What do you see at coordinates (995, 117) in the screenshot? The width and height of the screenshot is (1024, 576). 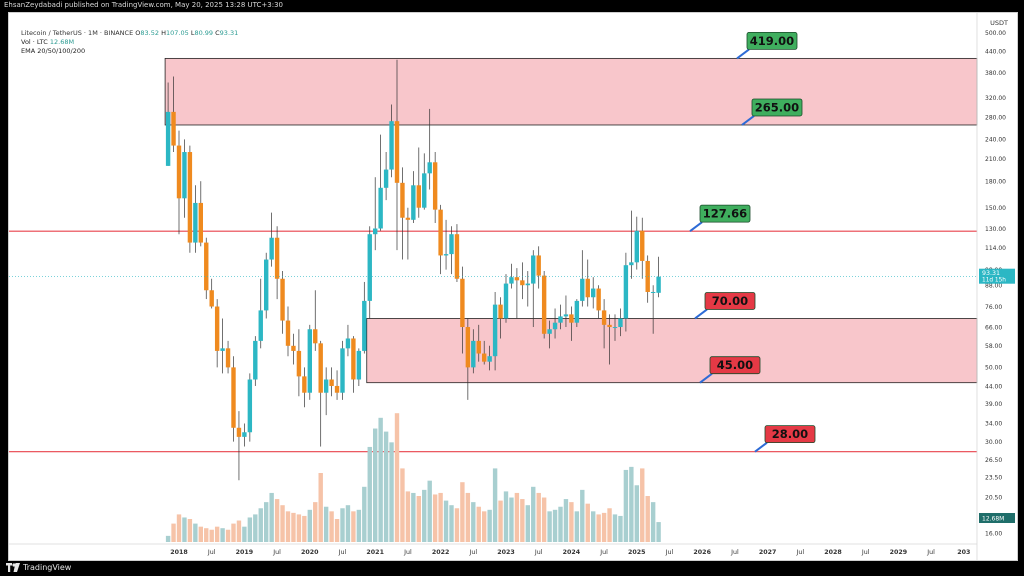 I see `y-tick-label: 280.00` at bounding box center [995, 117].